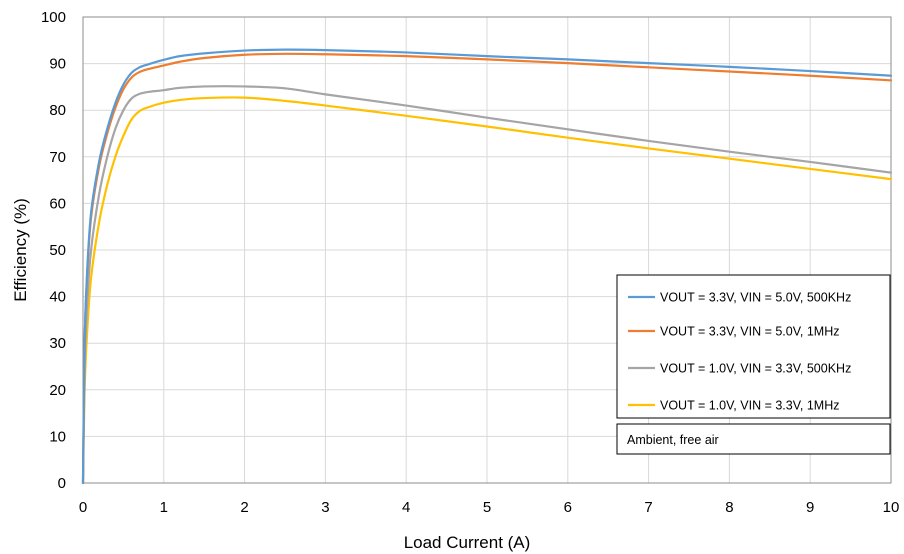  I want to click on legend-label-1: VOUT = 3.3V, VIN = 5.0V, 500KHz, so click(755, 298).